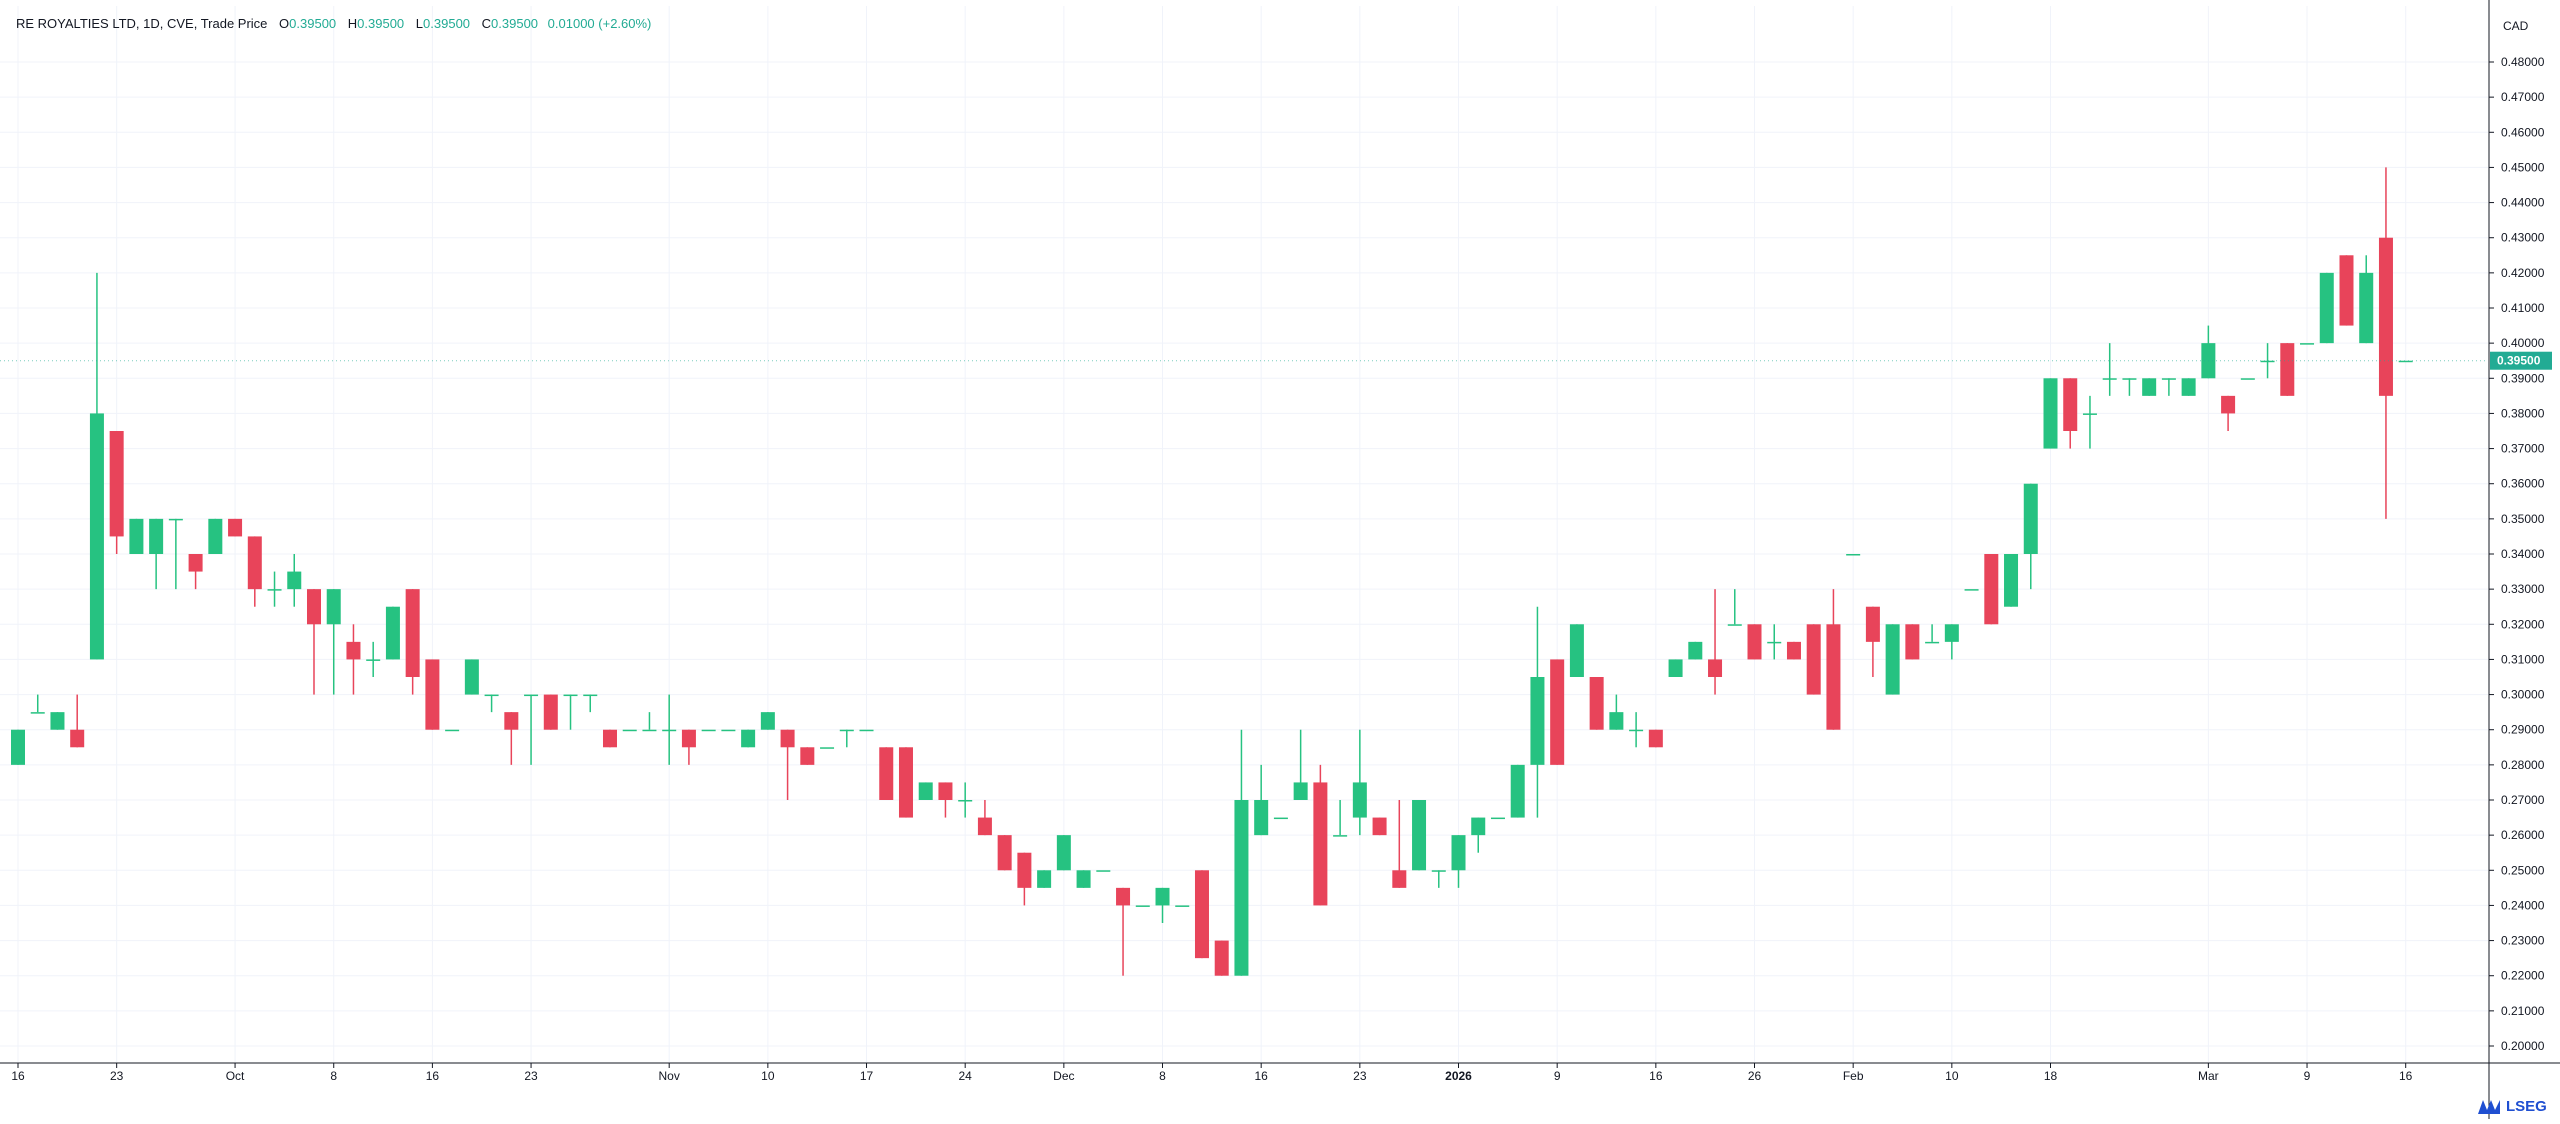 This screenshot has width=2560, height=1124. I want to click on last-price-marker: 0.39500, so click(1276, 361).